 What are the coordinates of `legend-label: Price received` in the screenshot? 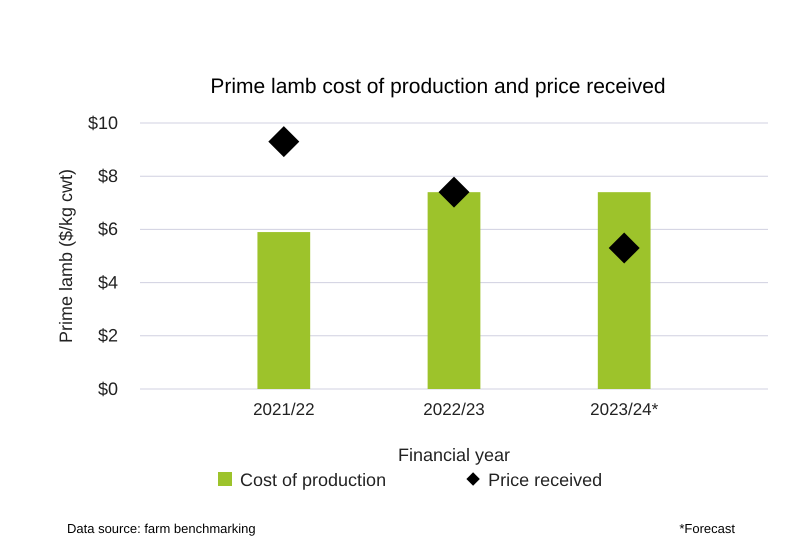 It's located at (545, 480).